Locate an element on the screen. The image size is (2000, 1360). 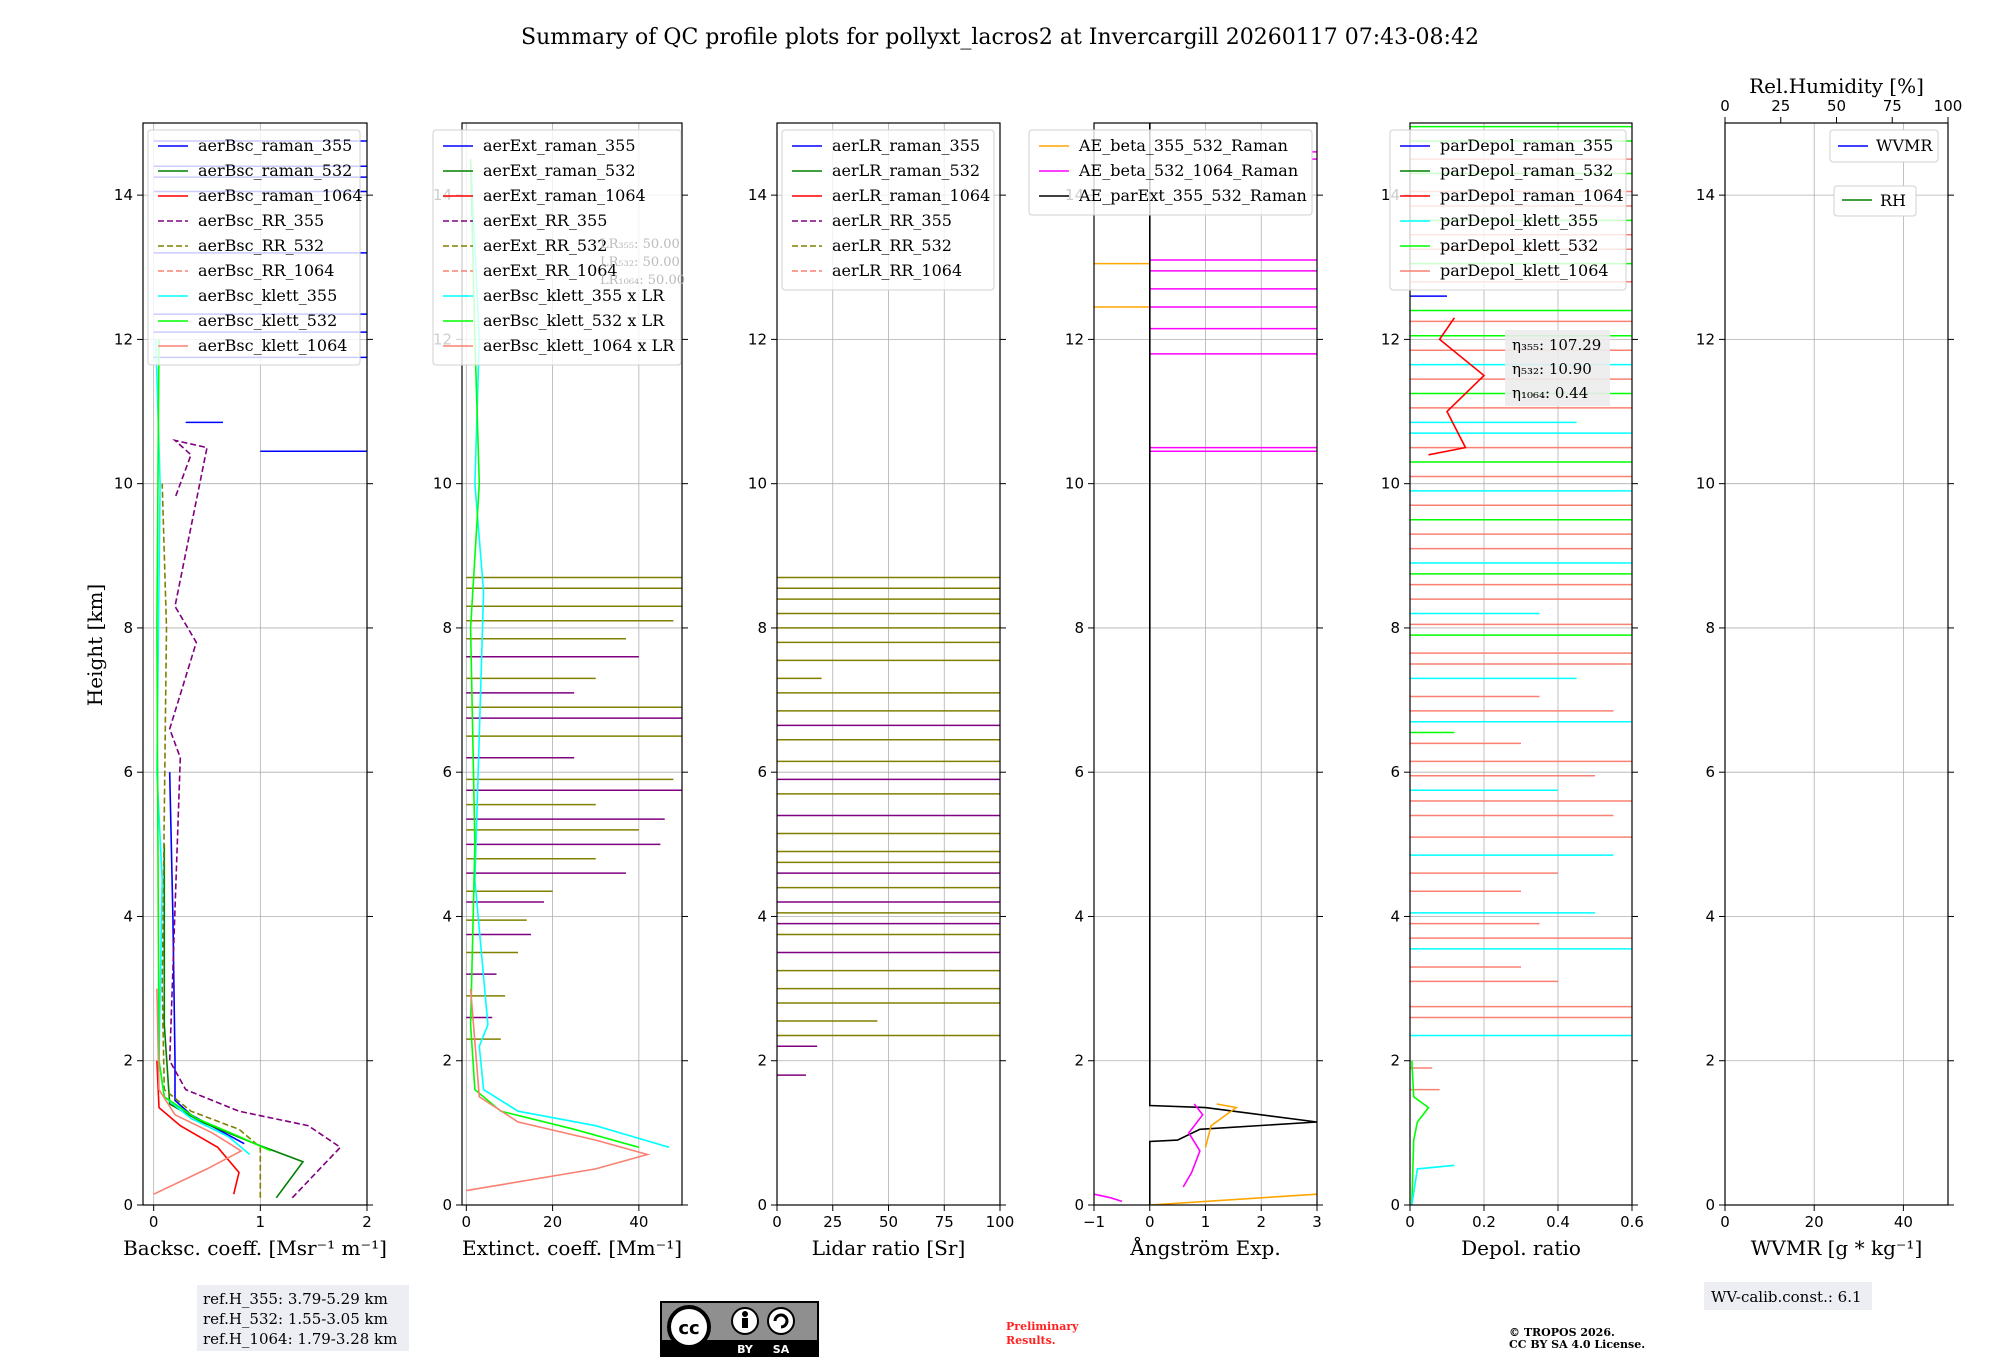
x-tick-label: 0.6 is located at coordinates (1632, 1222).